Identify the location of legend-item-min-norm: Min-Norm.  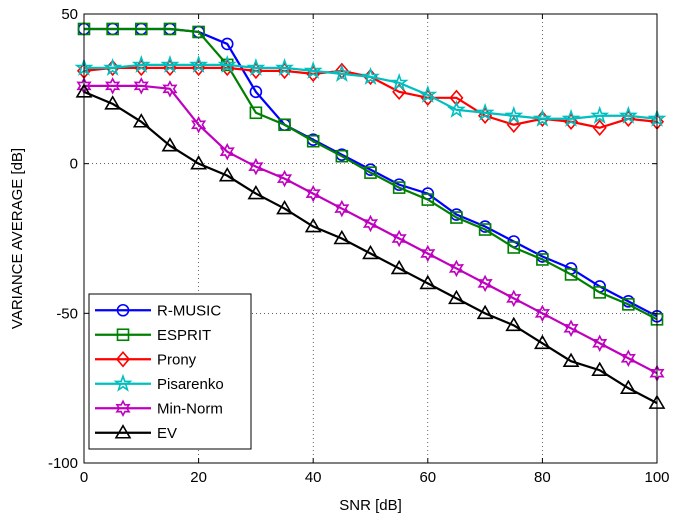
(159, 408).